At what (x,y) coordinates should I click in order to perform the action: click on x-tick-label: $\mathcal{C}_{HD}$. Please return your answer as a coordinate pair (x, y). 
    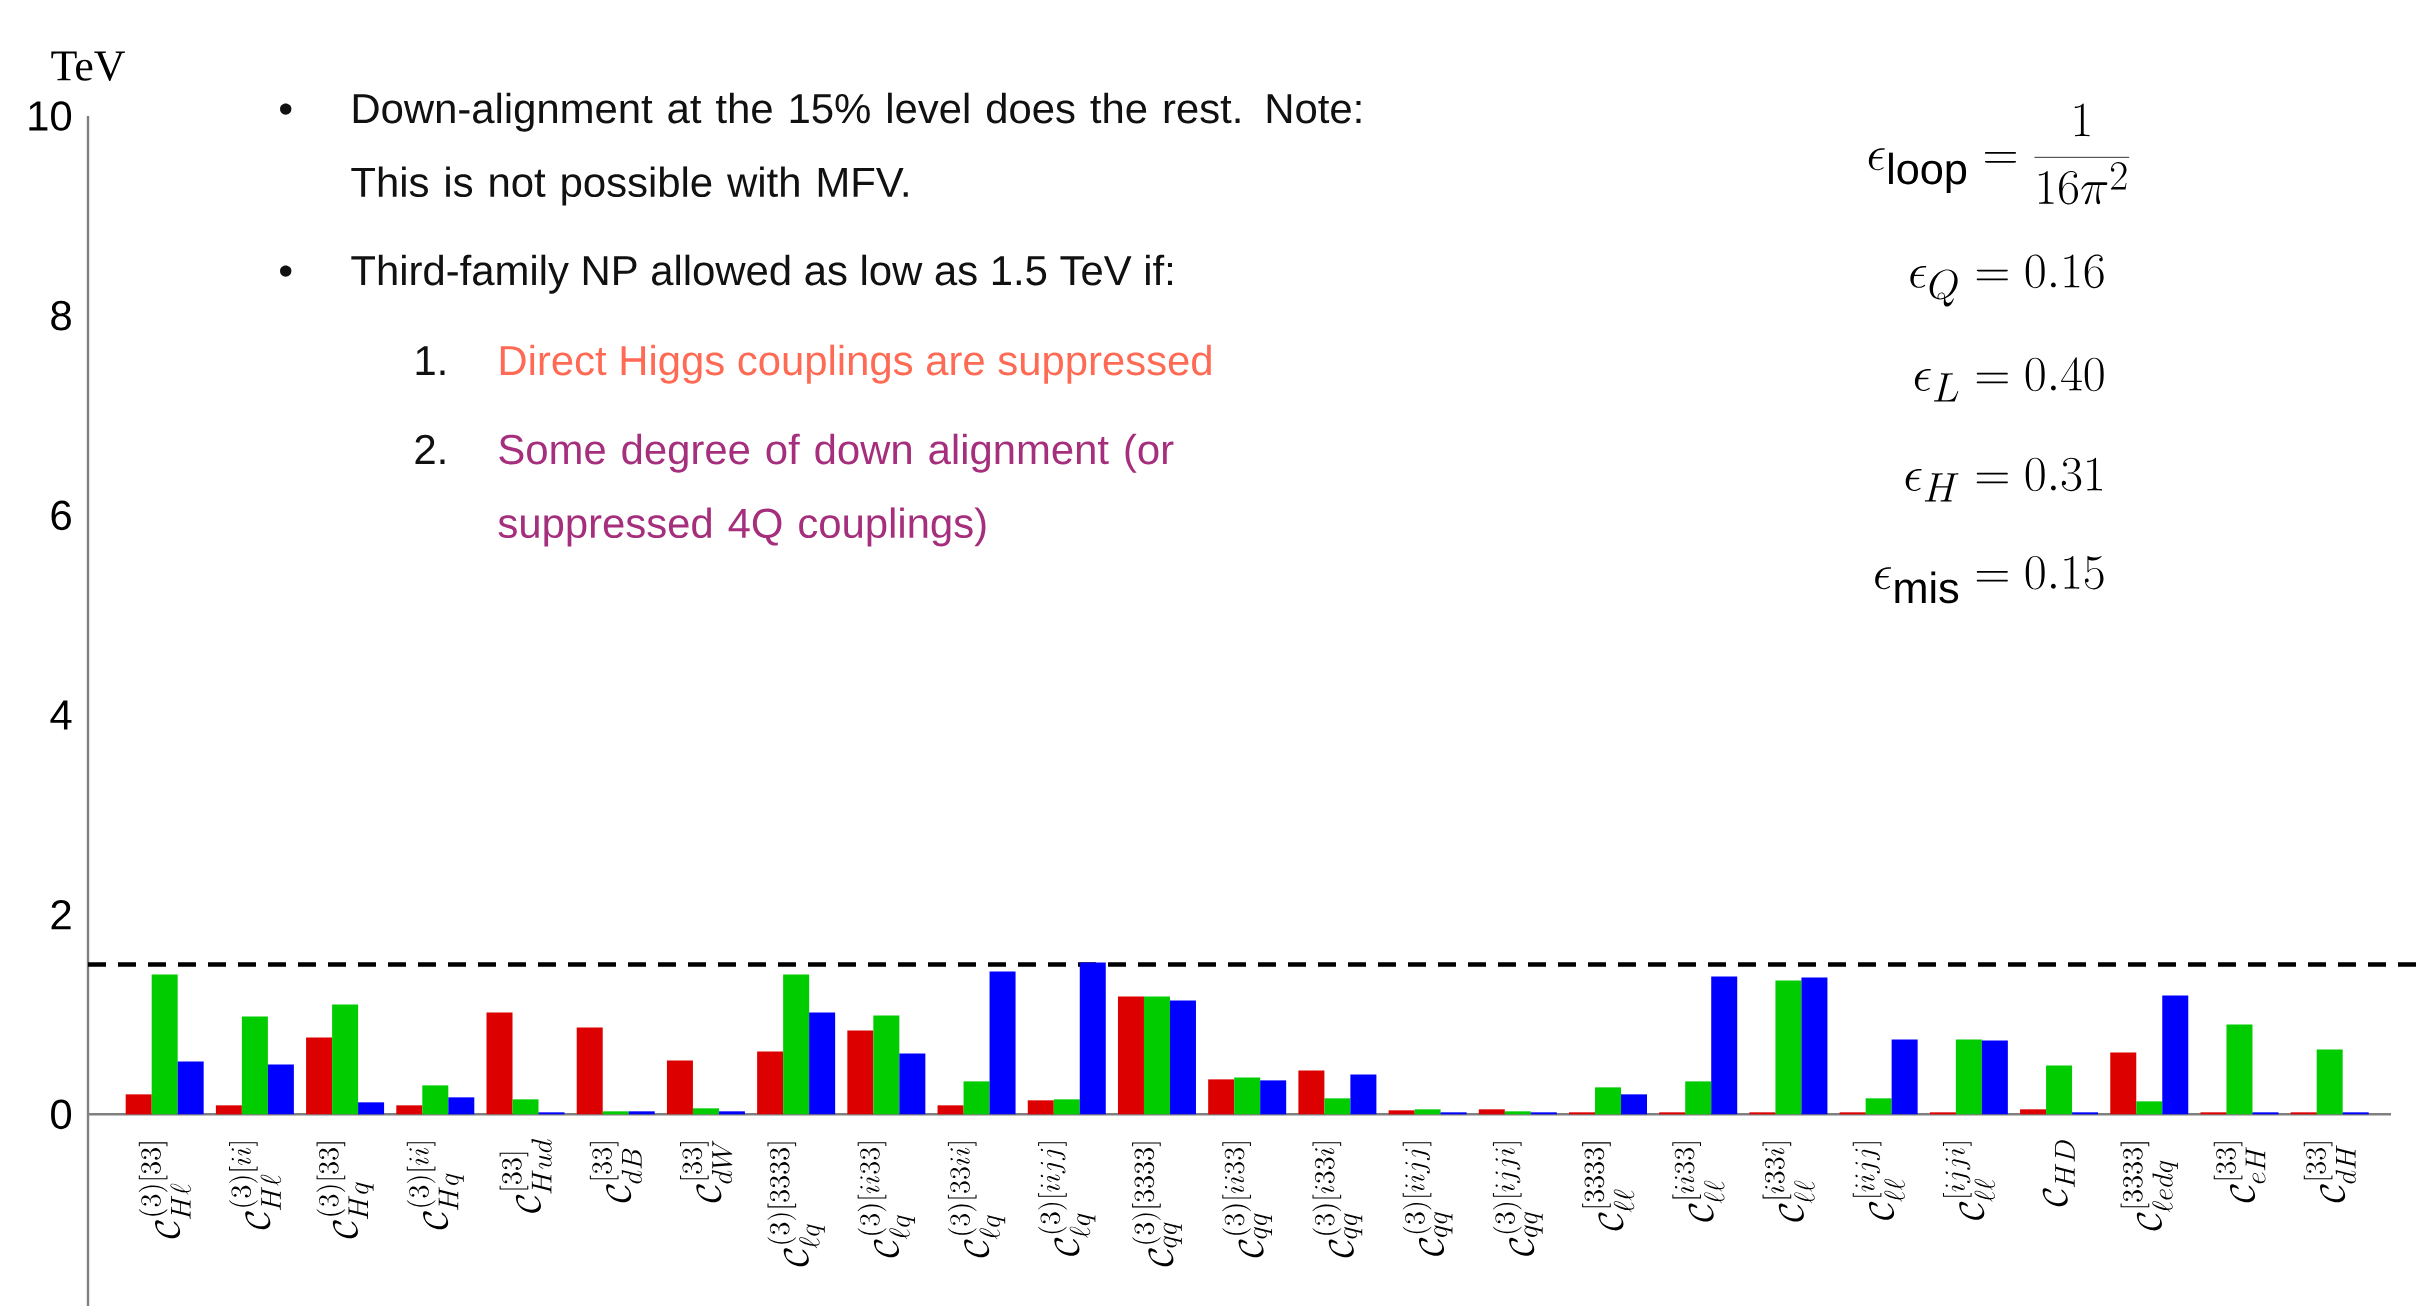
    Looking at the image, I should click on (2058, 1173).